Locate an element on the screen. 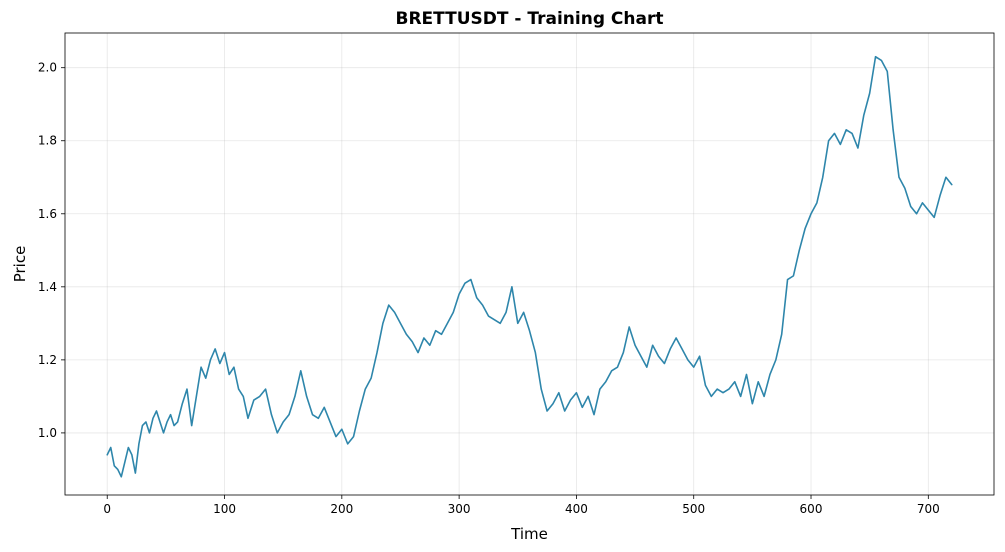 This screenshot has width=1005, height=552. x-axis-label: Time is located at coordinates (529, 534).